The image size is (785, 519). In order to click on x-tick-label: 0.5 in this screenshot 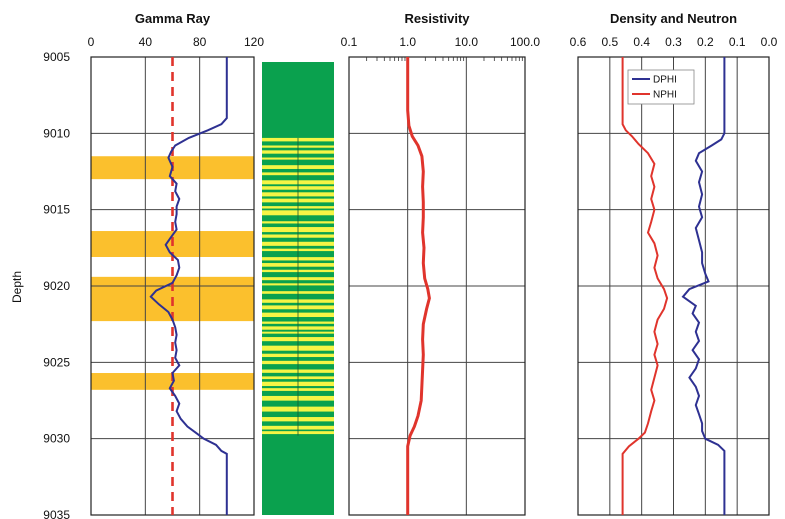, I will do `click(609, 42)`.